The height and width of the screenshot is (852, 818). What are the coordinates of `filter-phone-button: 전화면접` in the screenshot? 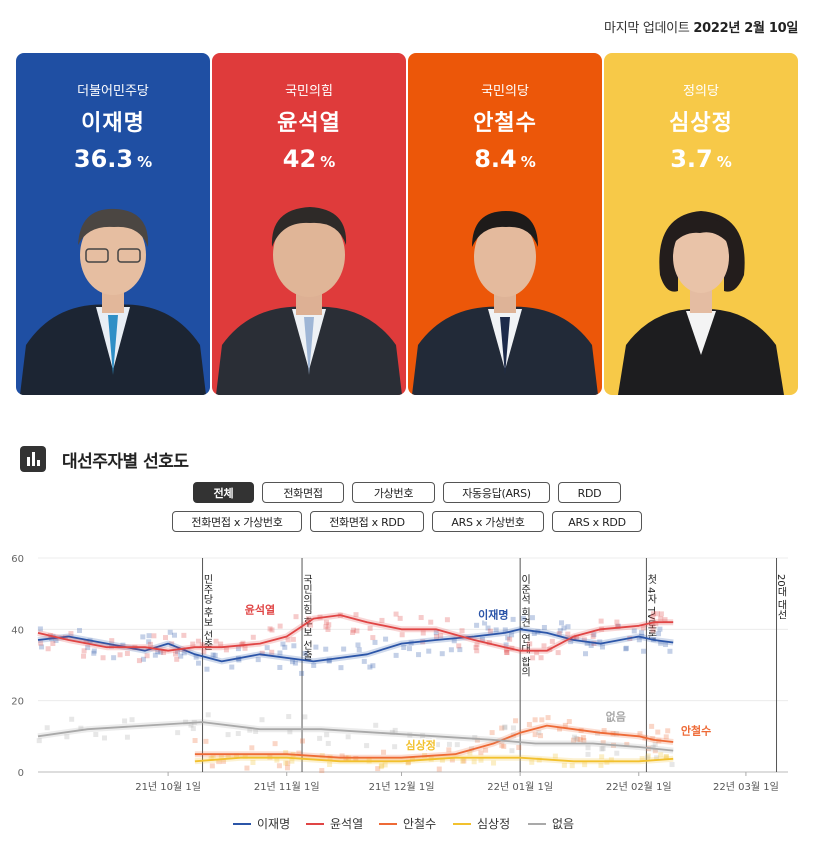 It's located at (303, 492).